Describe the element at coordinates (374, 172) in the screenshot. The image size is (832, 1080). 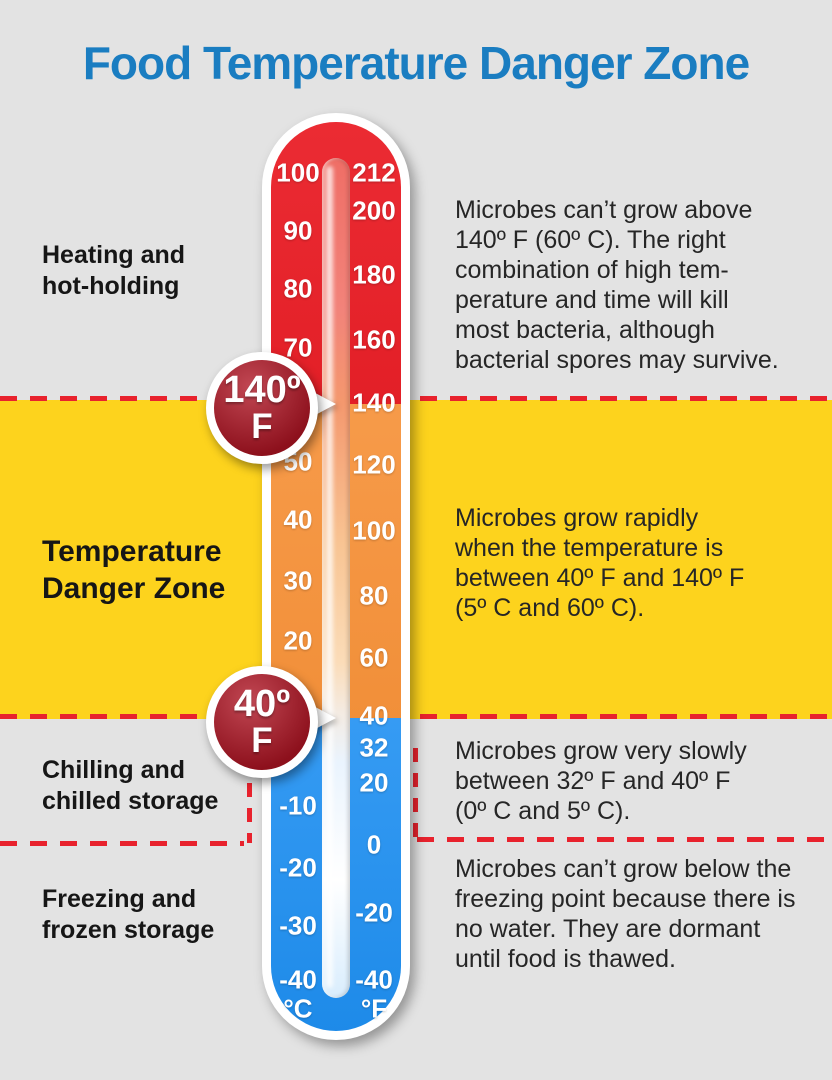
I see `scale-tick: 212` at that location.